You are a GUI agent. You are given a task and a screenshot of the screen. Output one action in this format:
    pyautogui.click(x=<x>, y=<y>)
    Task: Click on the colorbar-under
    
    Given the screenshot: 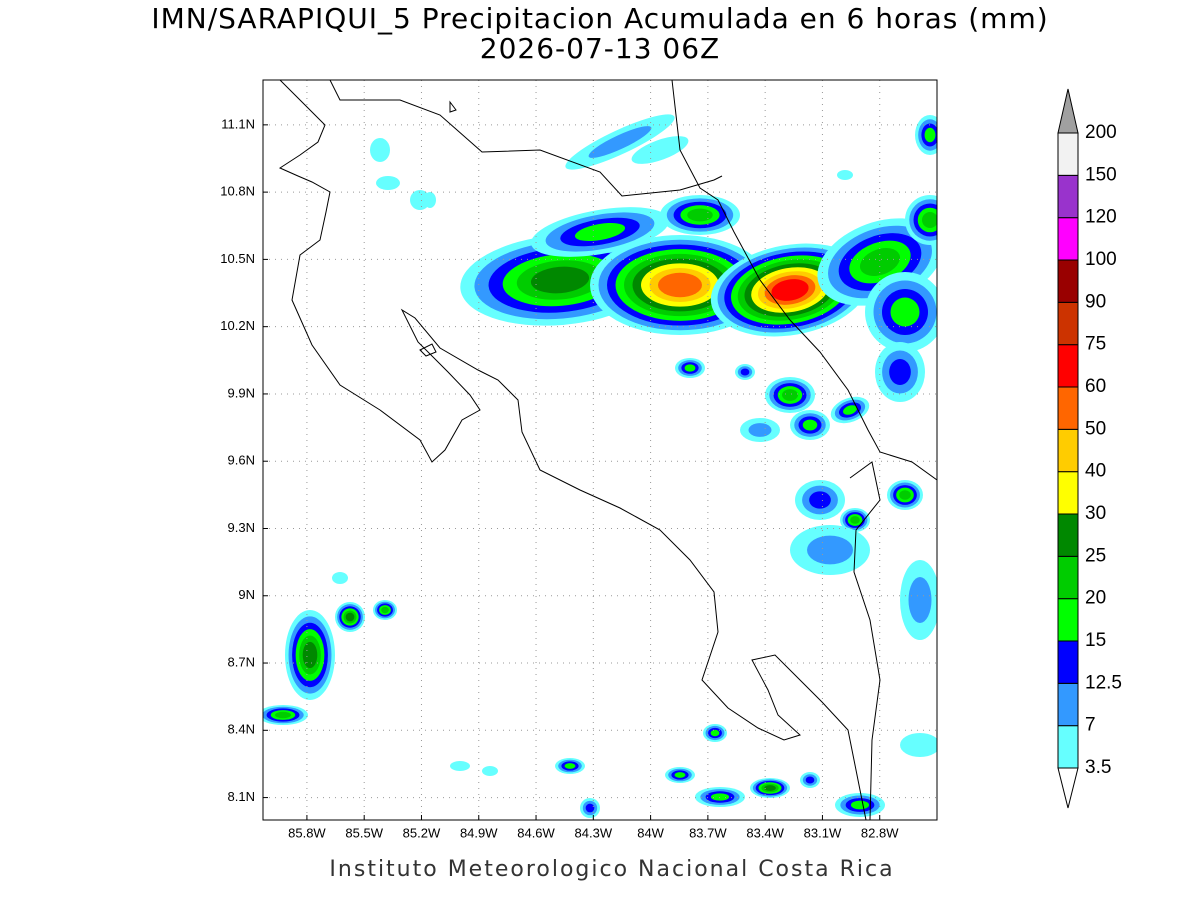 What is the action you would take?
    pyautogui.click(x=1068, y=788)
    